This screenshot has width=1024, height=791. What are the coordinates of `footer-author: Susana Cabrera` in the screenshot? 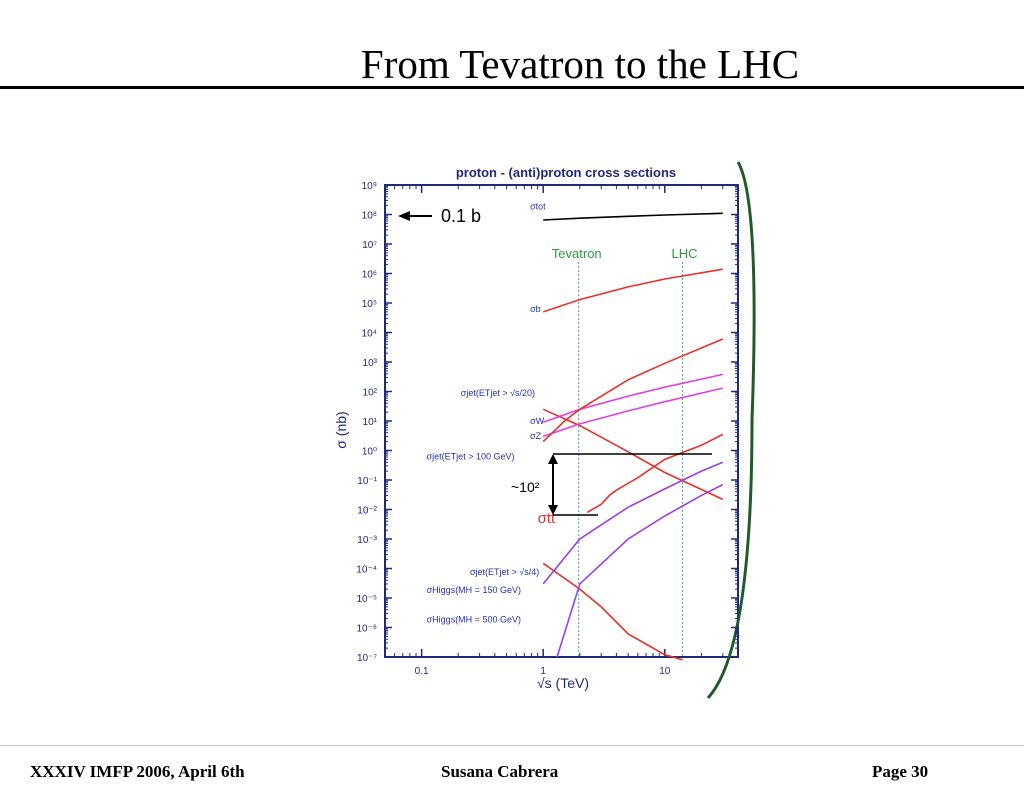 It's located at (500, 771).